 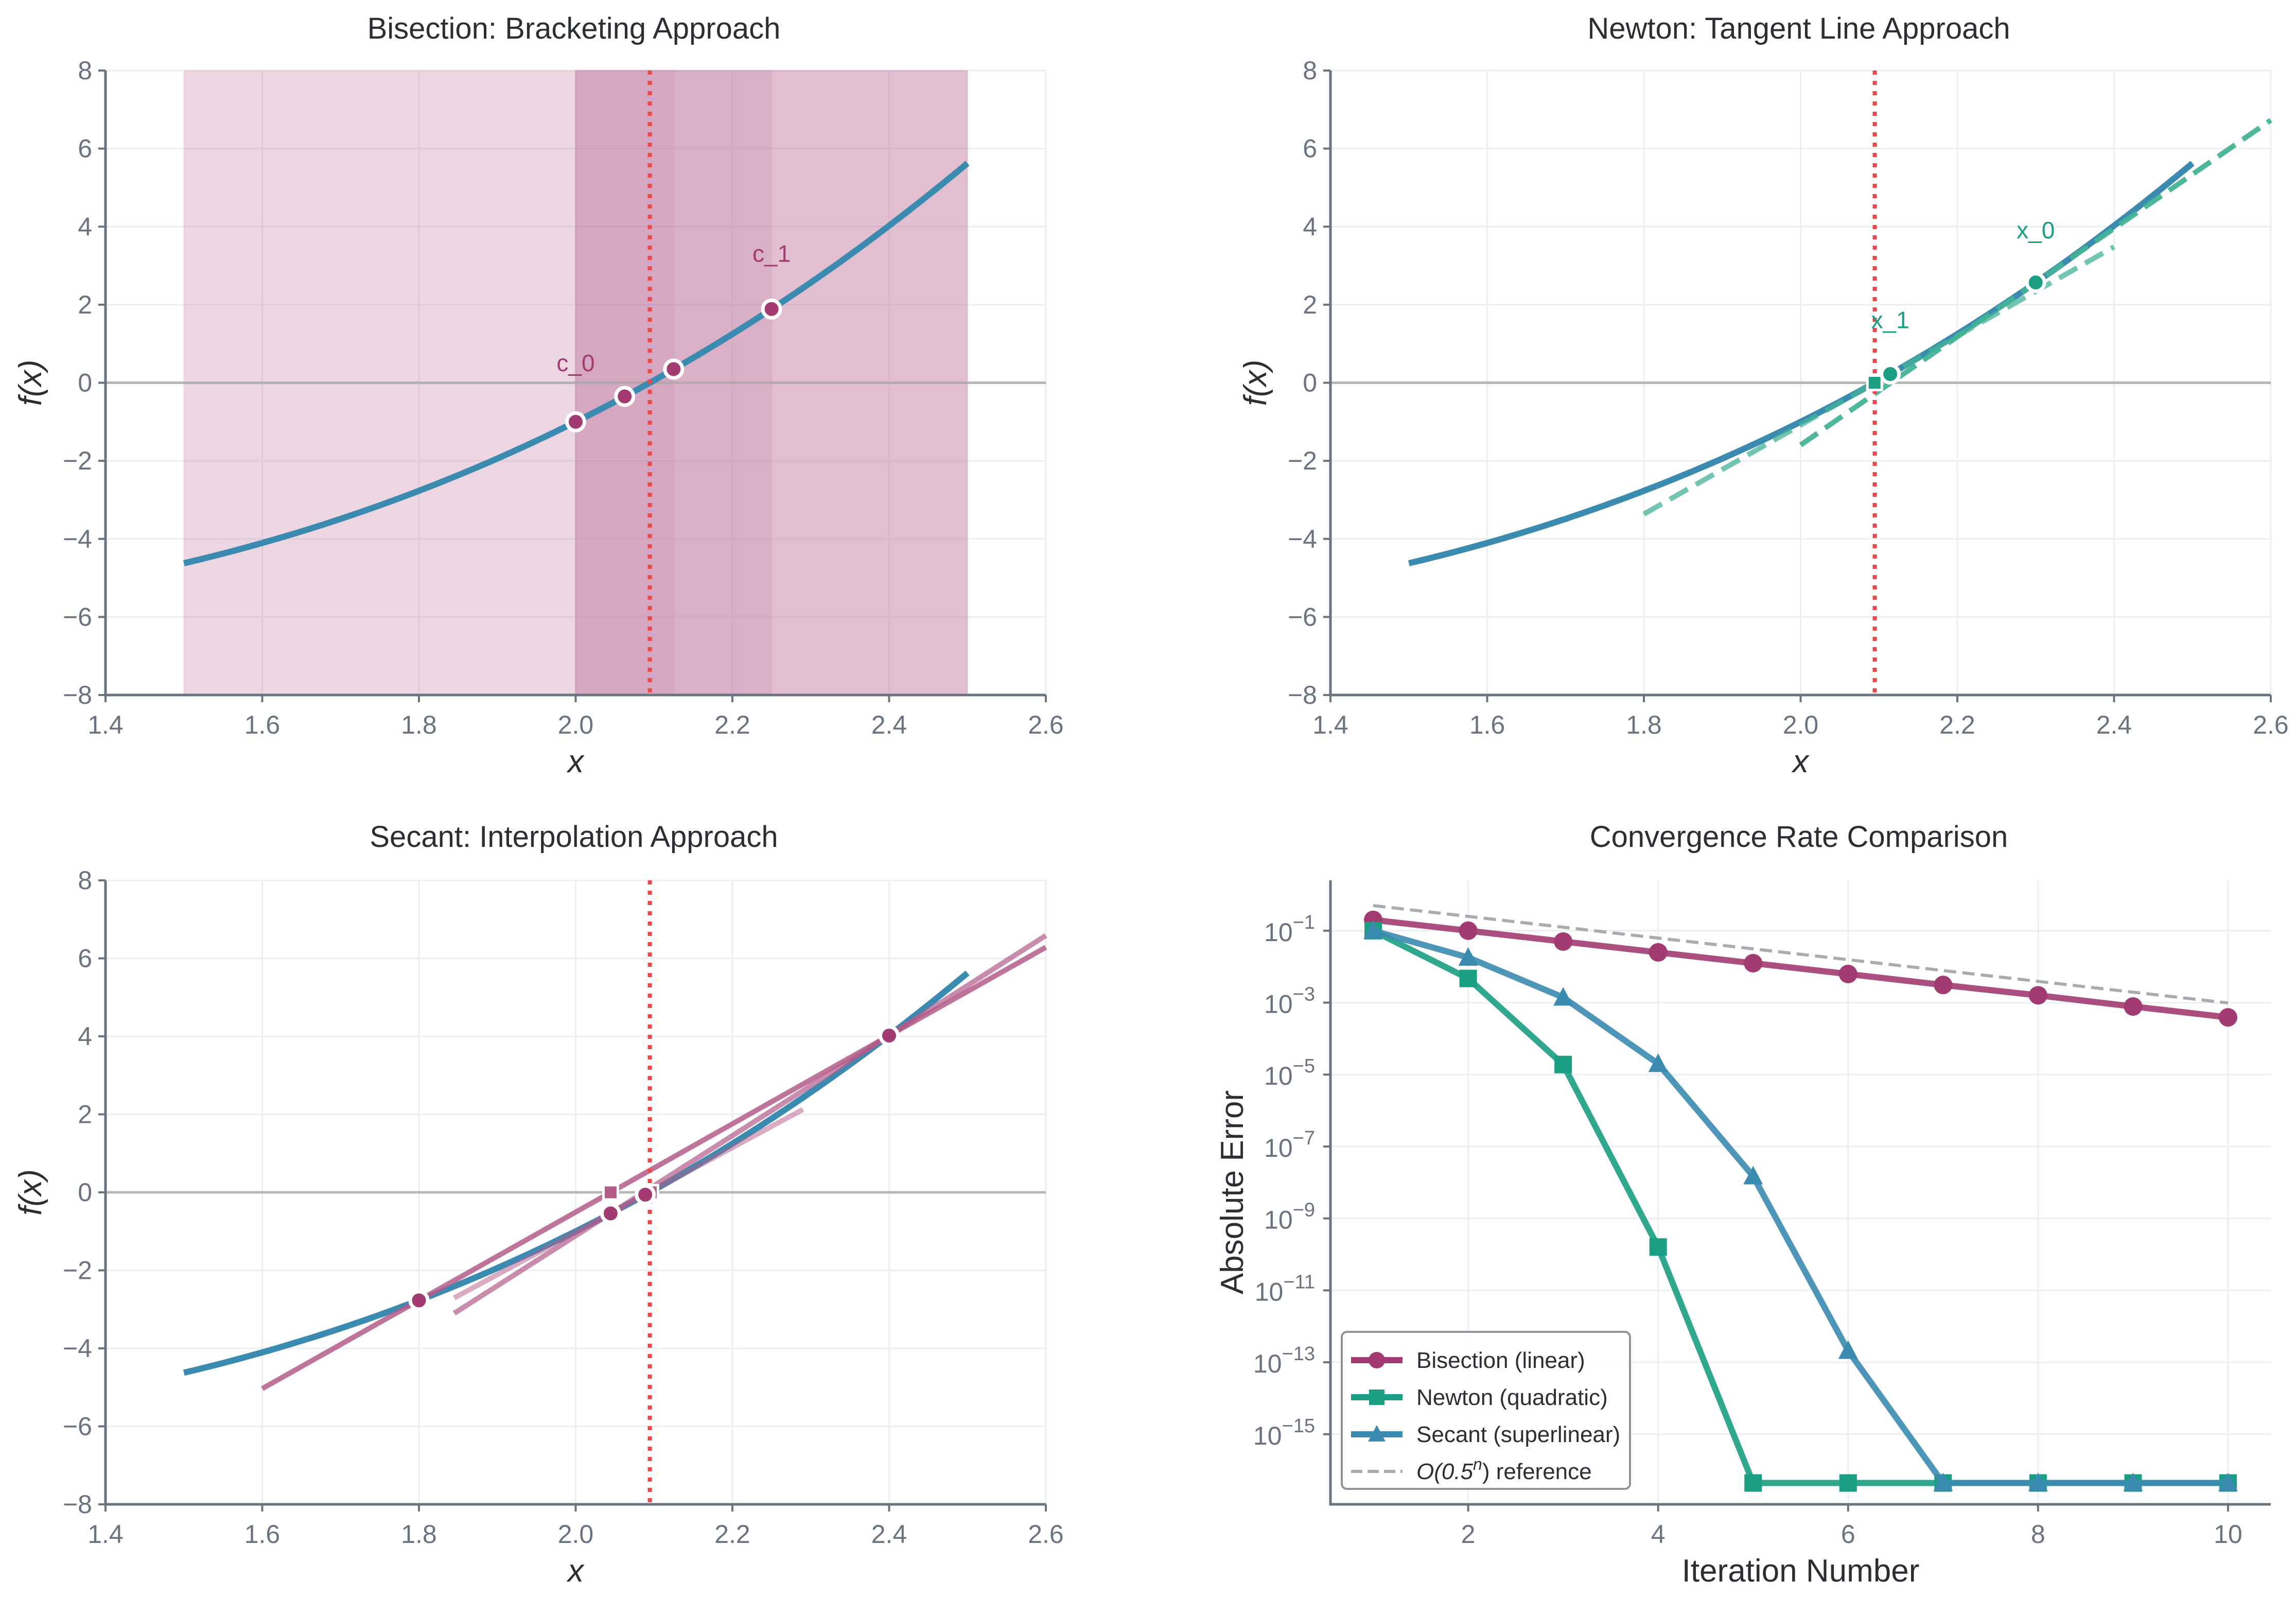 What do you see at coordinates (1874, 382) in the screenshot?
I see `tangent-zero-marker` at bounding box center [1874, 382].